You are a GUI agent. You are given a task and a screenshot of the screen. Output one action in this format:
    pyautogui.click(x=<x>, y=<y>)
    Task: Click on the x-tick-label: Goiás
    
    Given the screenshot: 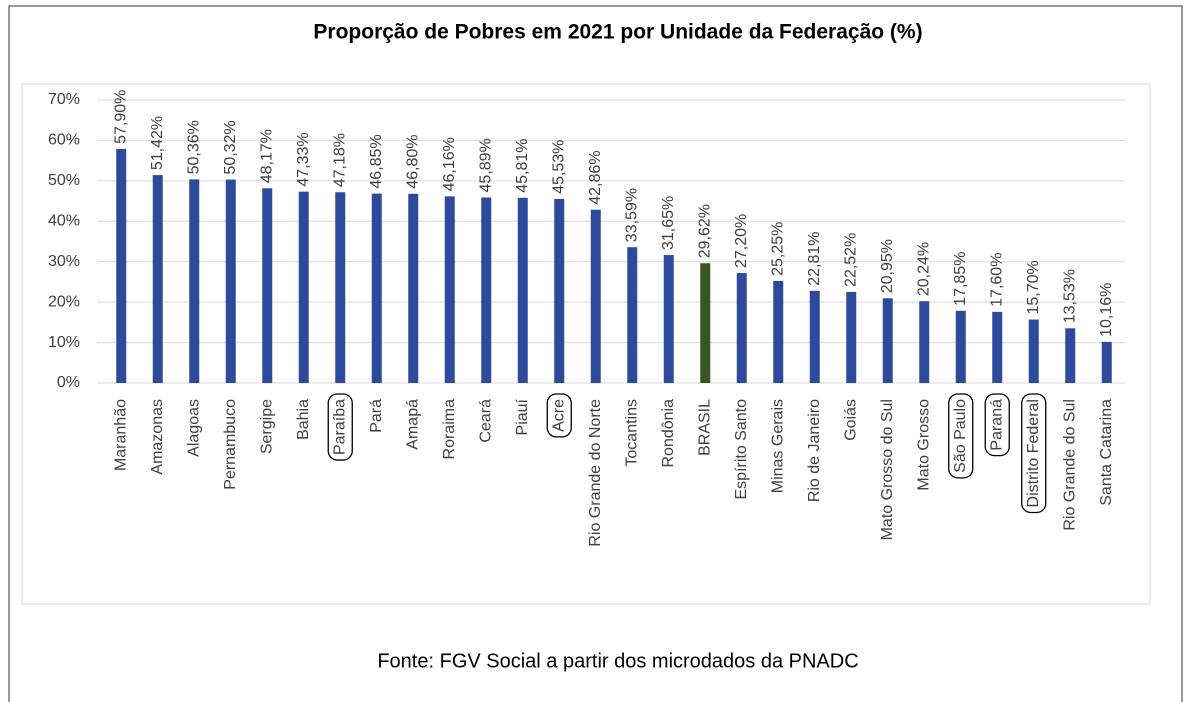 What is the action you would take?
    pyautogui.click(x=850, y=420)
    